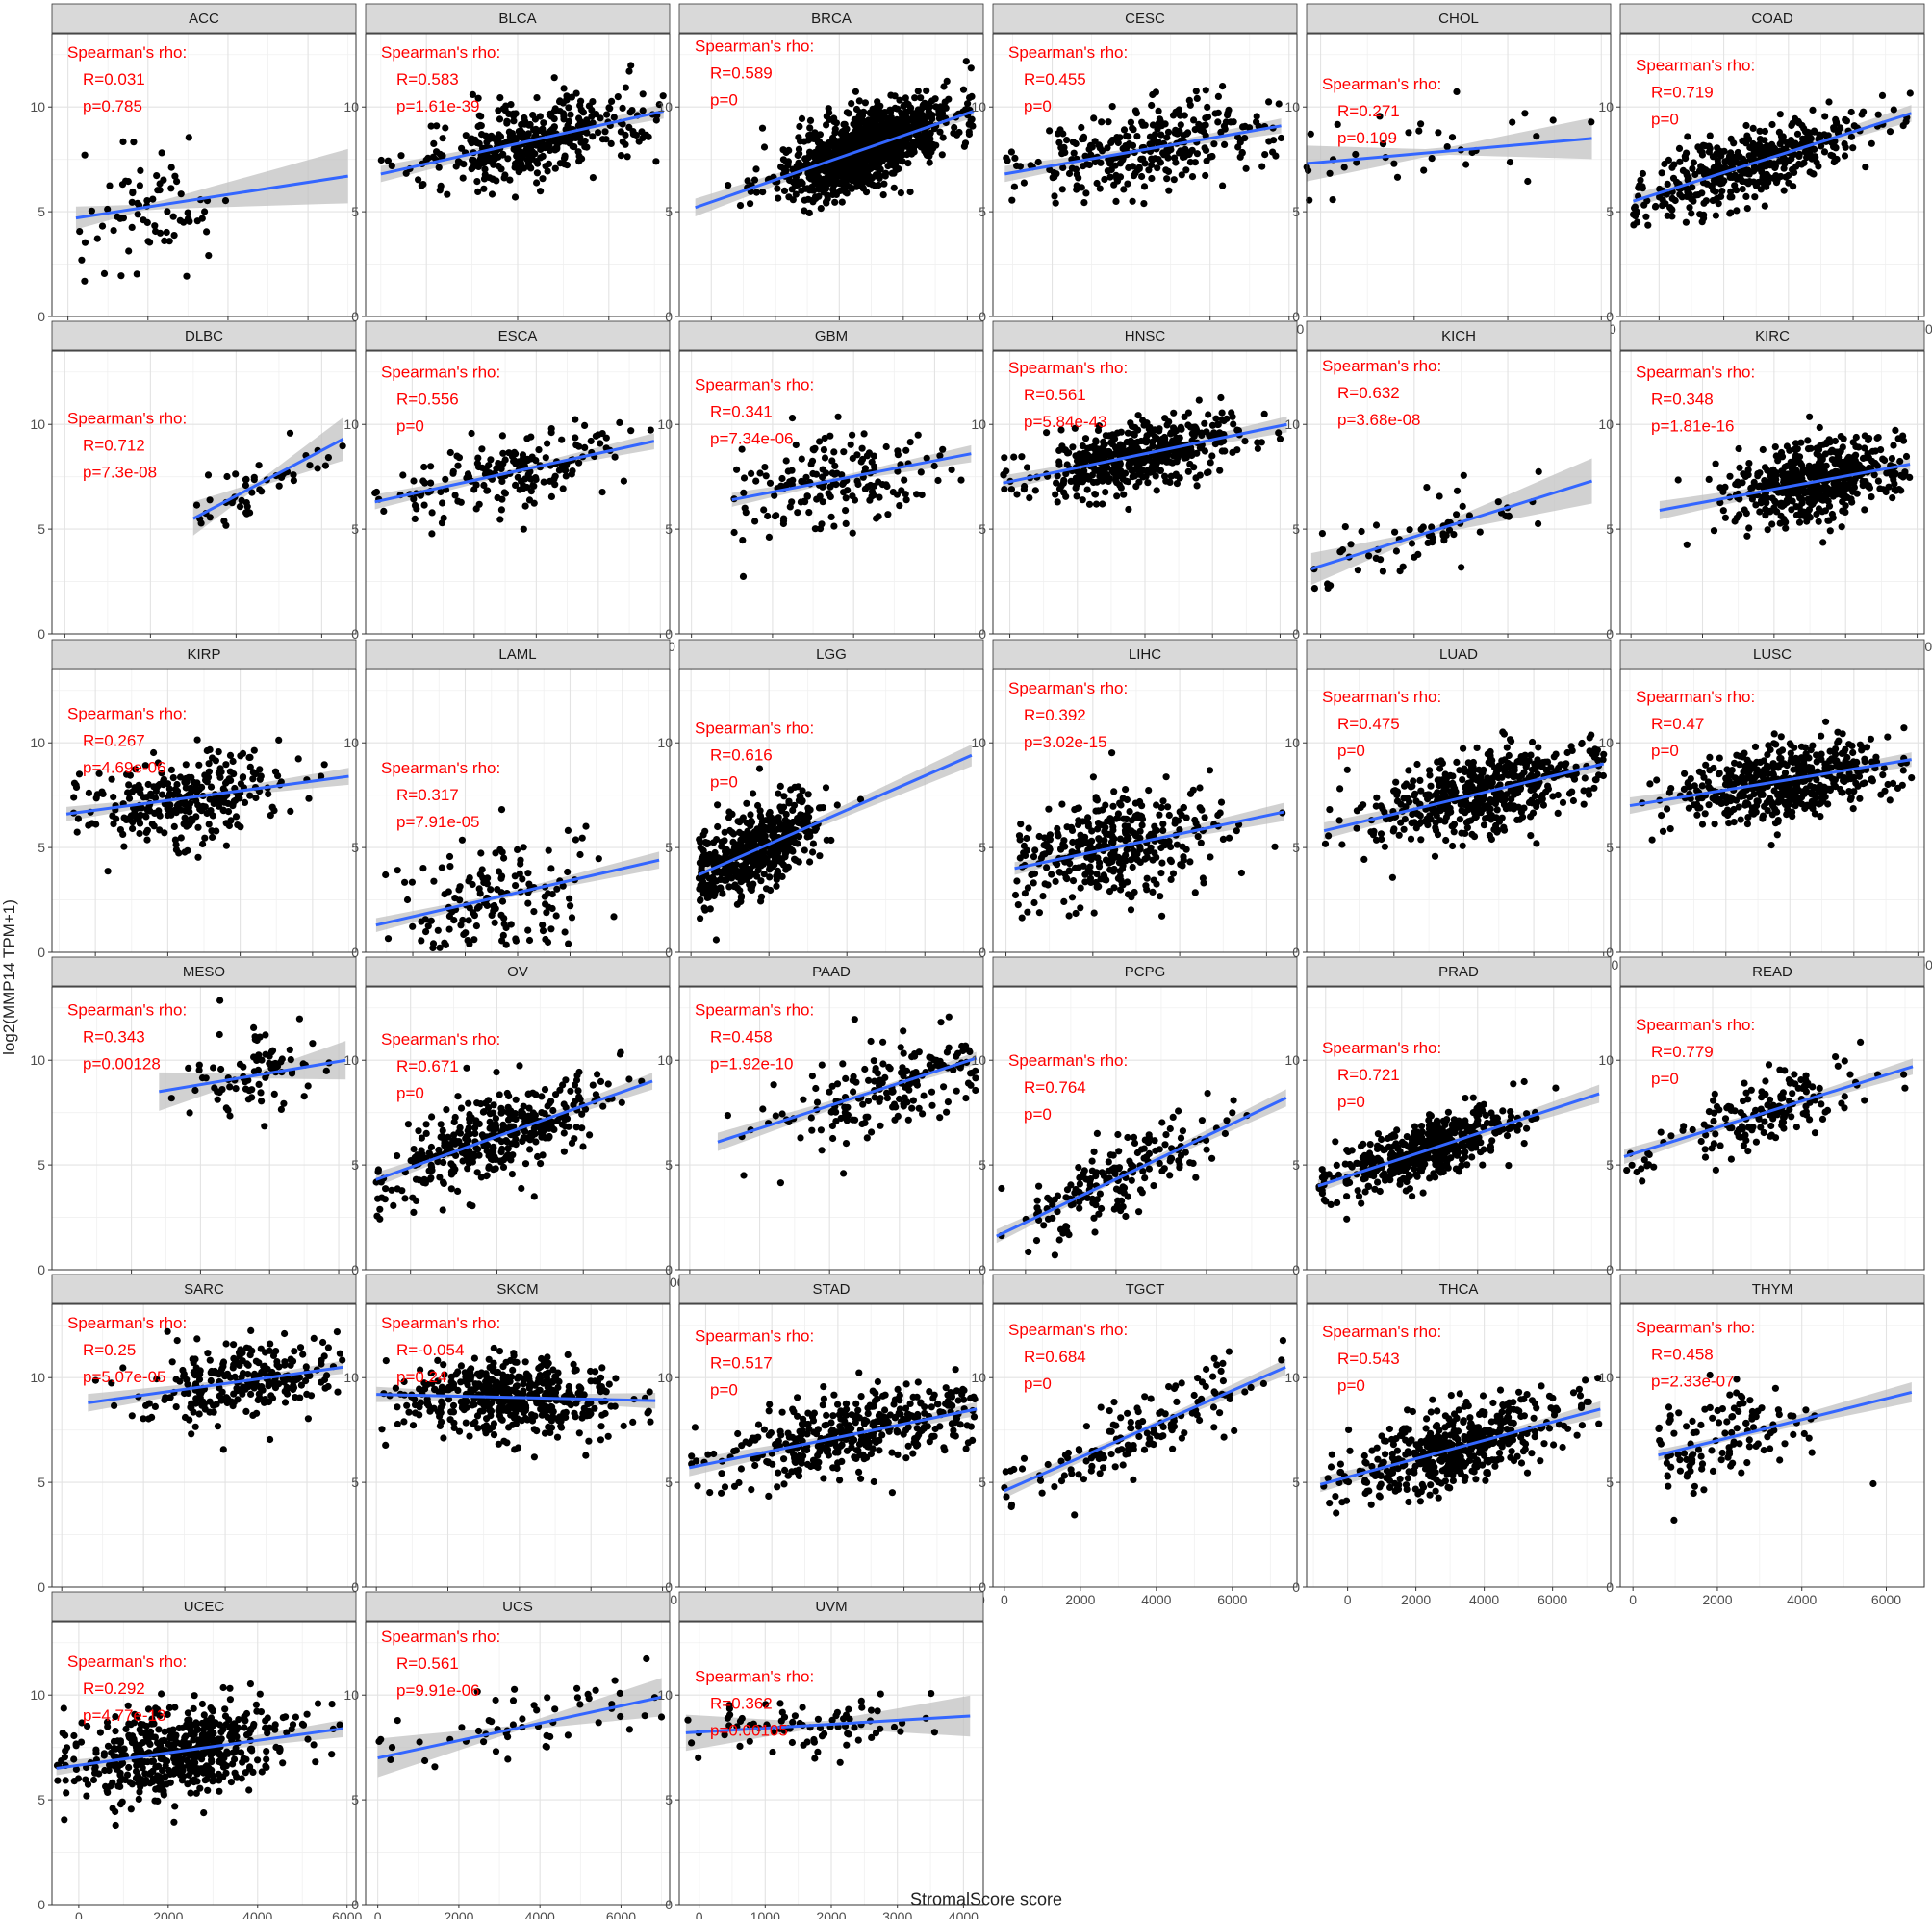 This screenshot has width=1932, height=1919. Describe the element at coordinates (517, 654) in the screenshot. I see `panel-title: LAML` at that location.